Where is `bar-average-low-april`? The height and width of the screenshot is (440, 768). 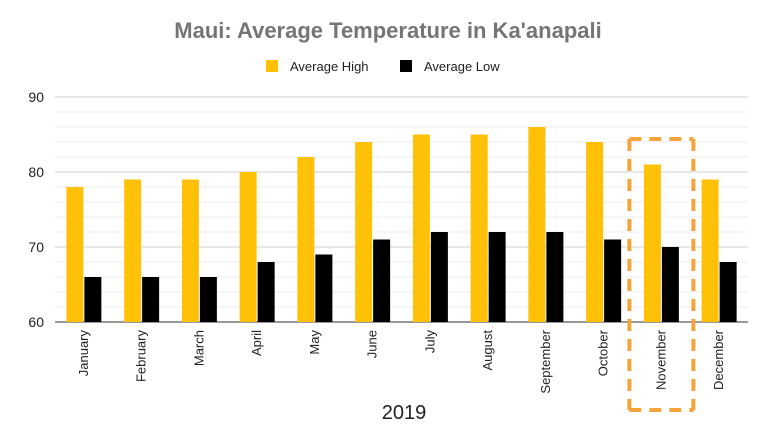 bar-average-low-april is located at coordinates (266, 292).